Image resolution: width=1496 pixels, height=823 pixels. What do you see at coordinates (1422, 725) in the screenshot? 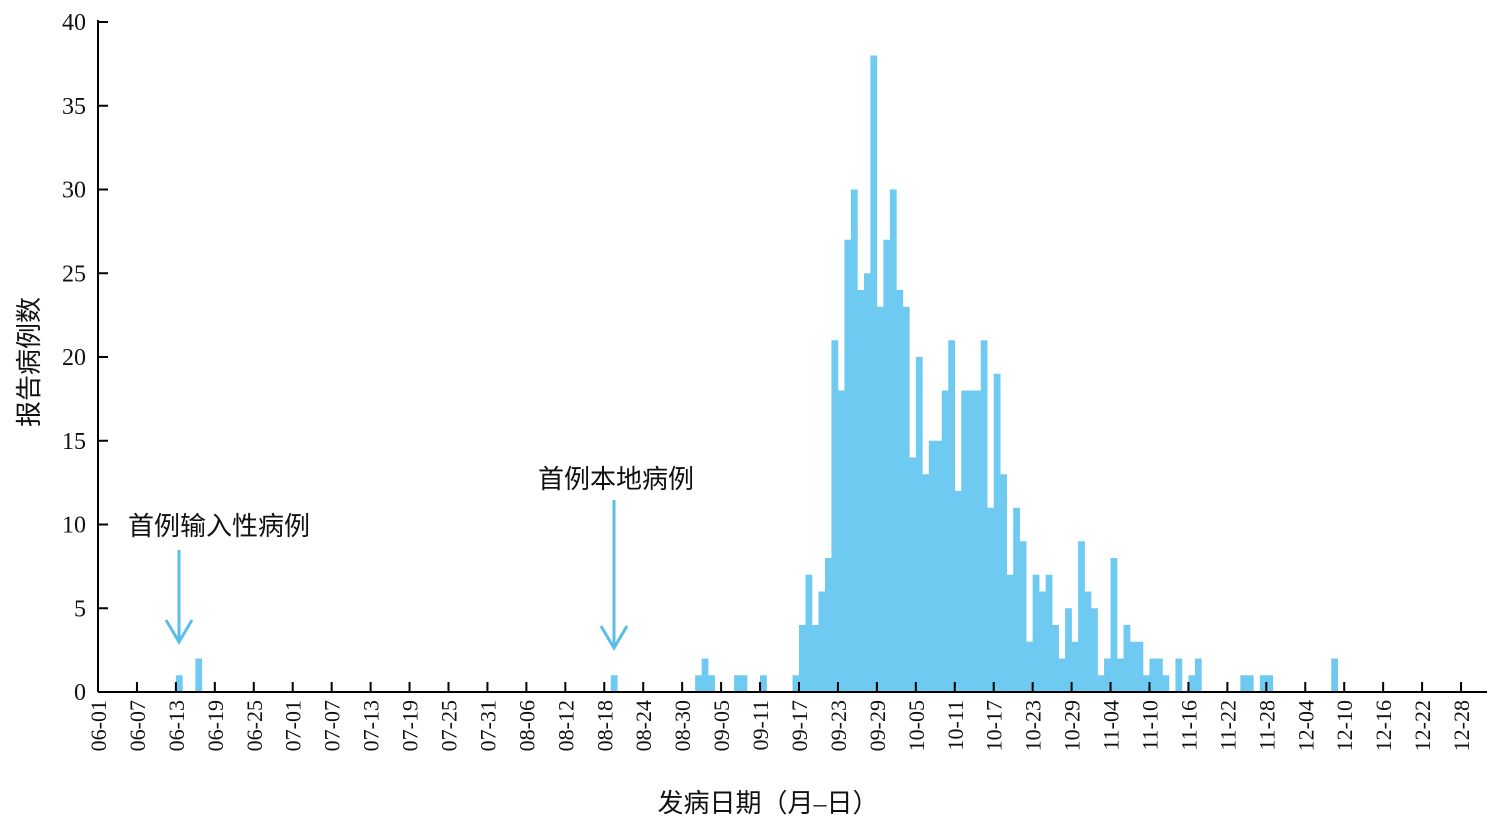
I see `x-tick-label: 12-22` at bounding box center [1422, 725].